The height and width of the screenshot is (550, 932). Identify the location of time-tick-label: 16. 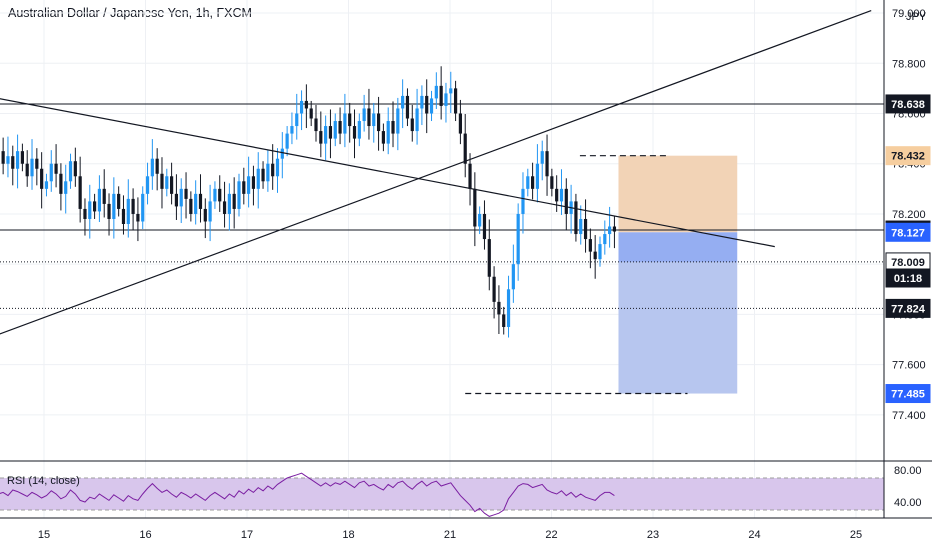
(145, 535).